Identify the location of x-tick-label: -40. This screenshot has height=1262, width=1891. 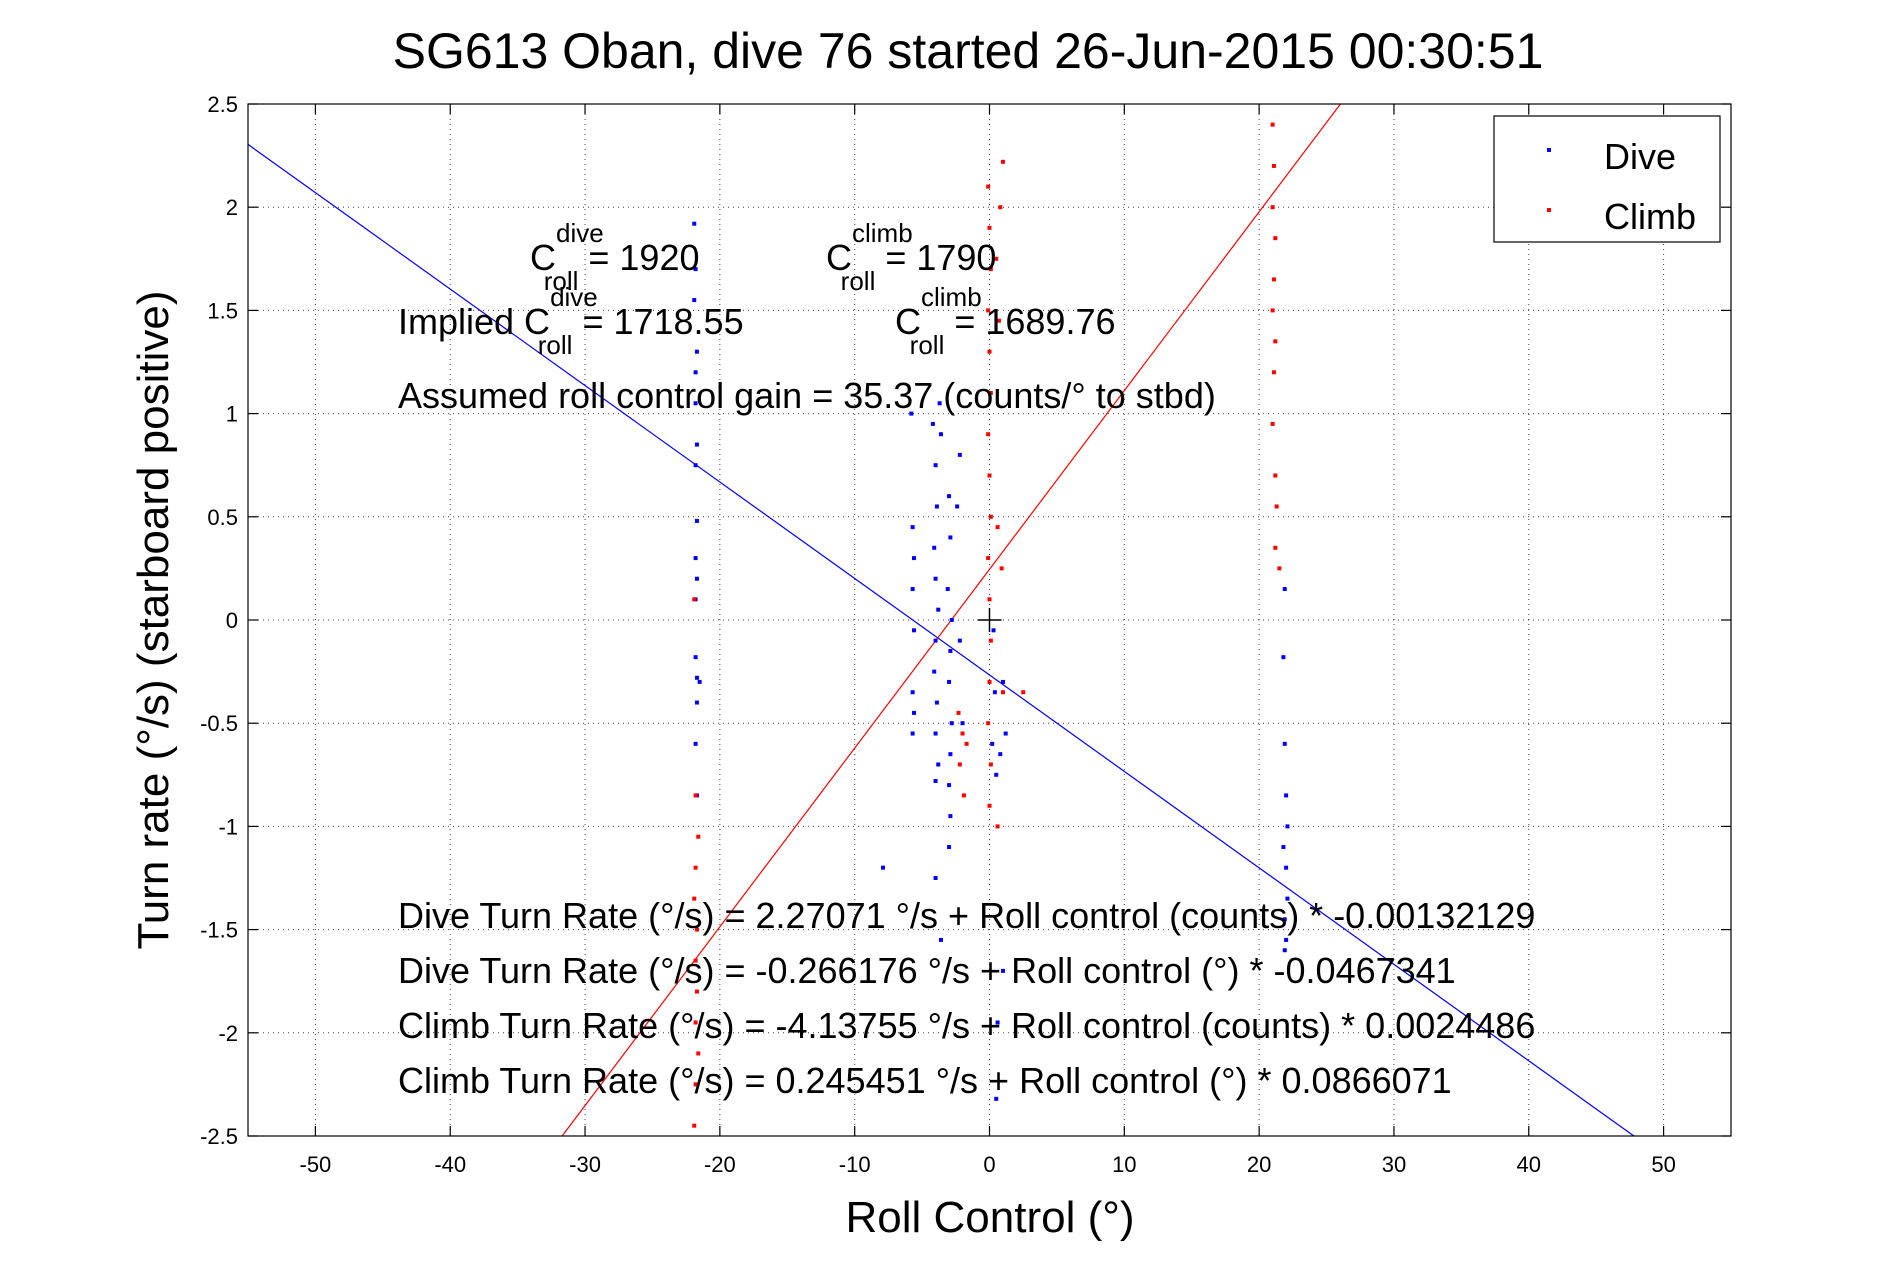
(450, 1164).